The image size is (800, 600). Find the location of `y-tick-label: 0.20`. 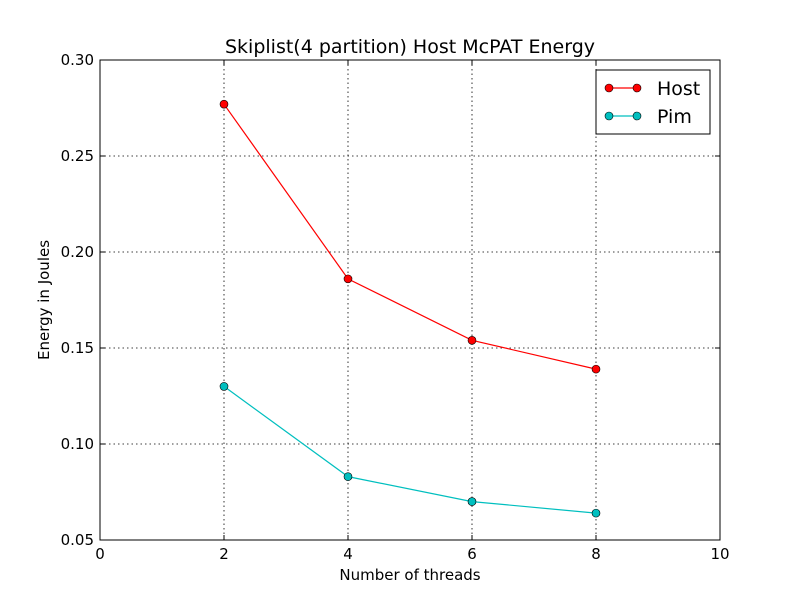

y-tick-label: 0.20 is located at coordinates (77, 252).